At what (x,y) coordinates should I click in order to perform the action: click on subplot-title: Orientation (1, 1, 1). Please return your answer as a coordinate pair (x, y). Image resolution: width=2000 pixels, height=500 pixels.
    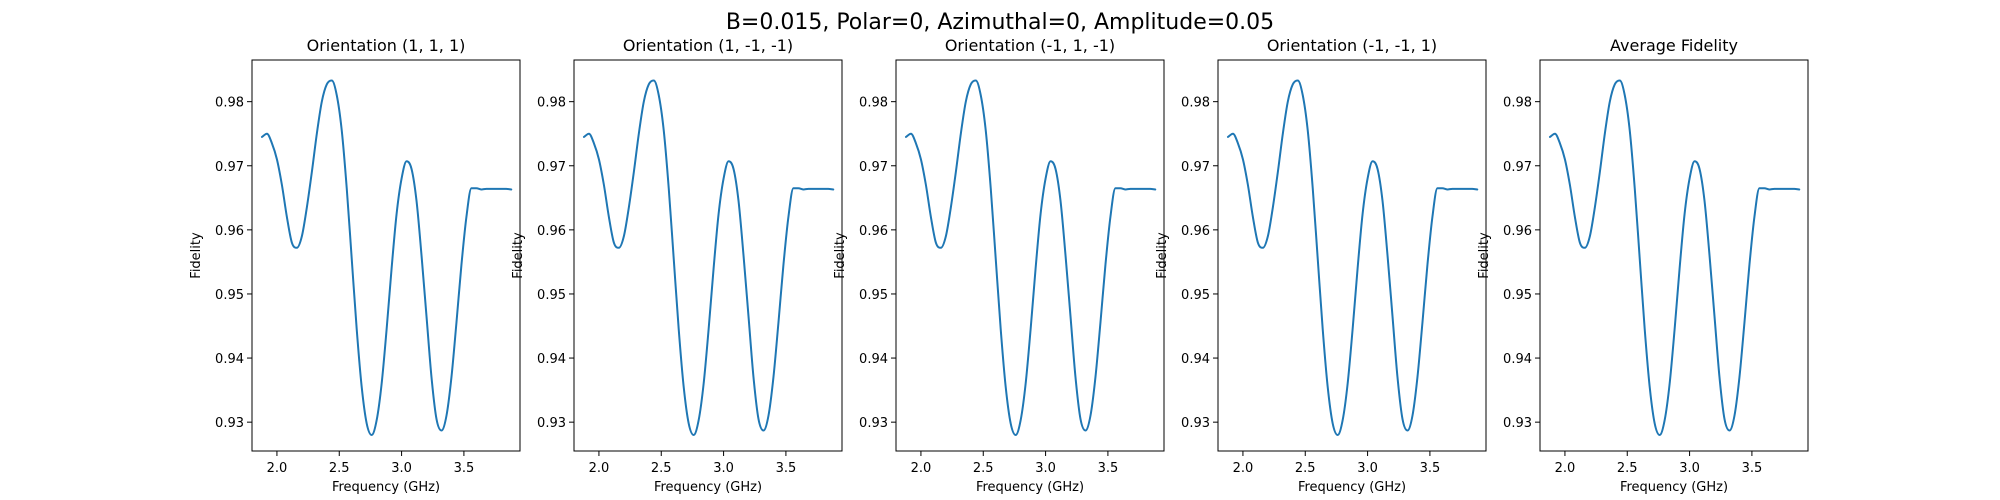
    Looking at the image, I should click on (386, 45).